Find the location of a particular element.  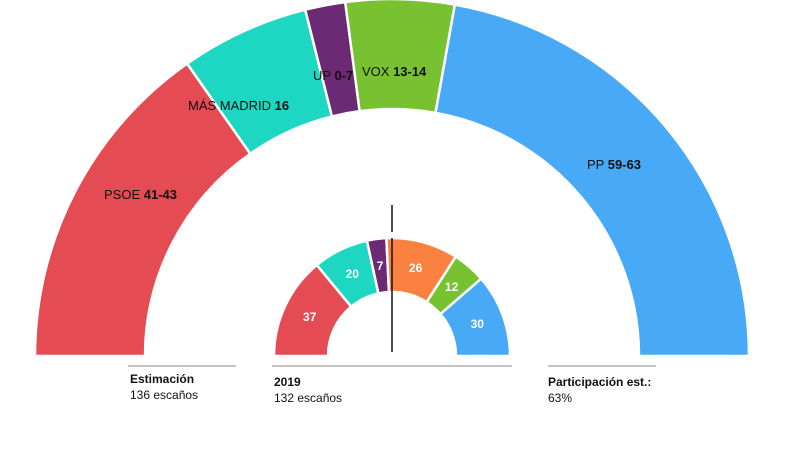

estimate-label-1: MÁS MADRID 16 is located at coordinates (238, 105).